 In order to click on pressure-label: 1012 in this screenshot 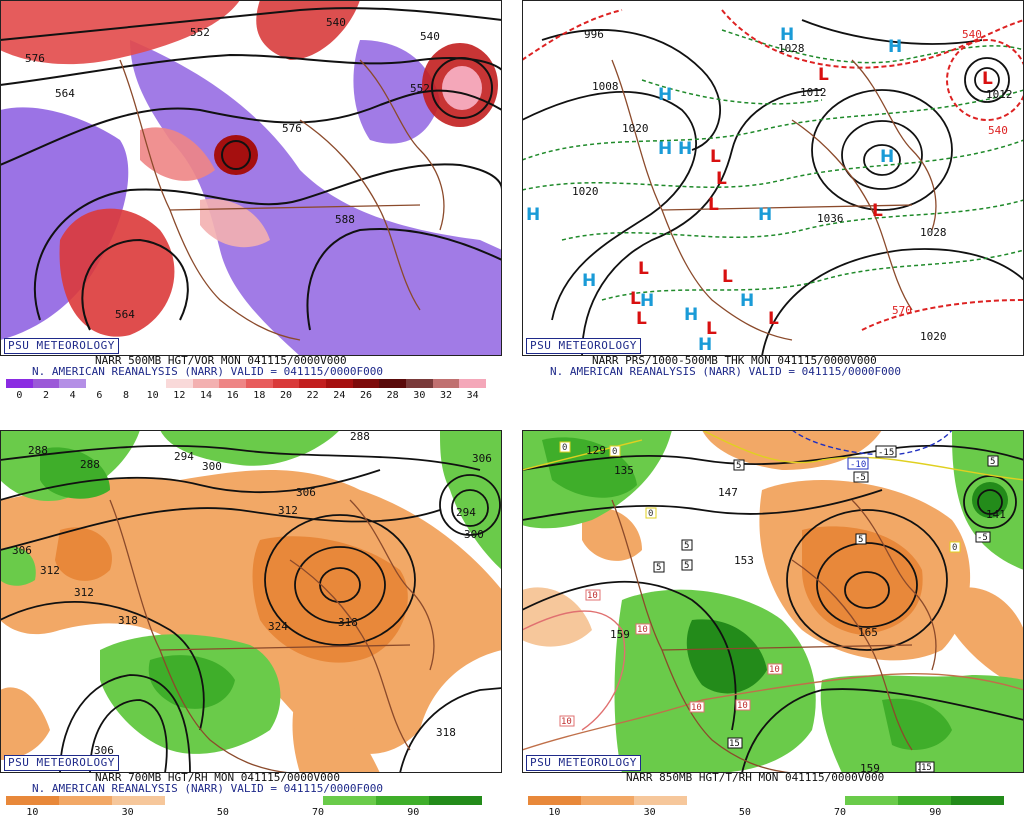, I will do `click(813, 92)`.